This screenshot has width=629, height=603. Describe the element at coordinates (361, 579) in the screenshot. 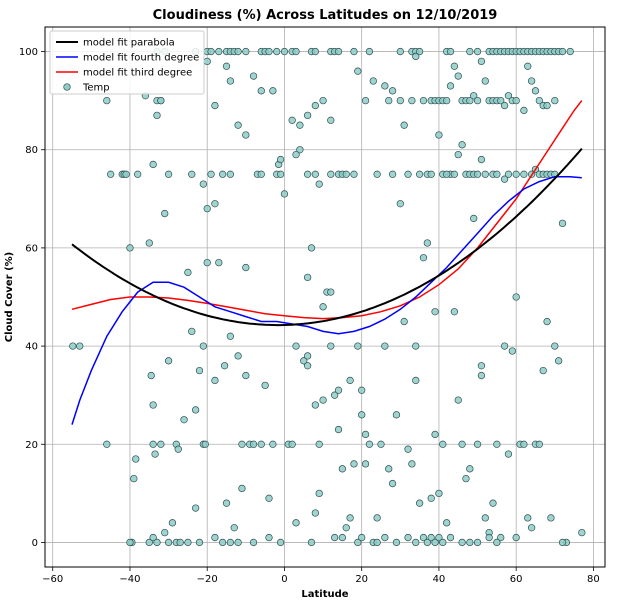

I see `x-tick-label: 20` at that location.